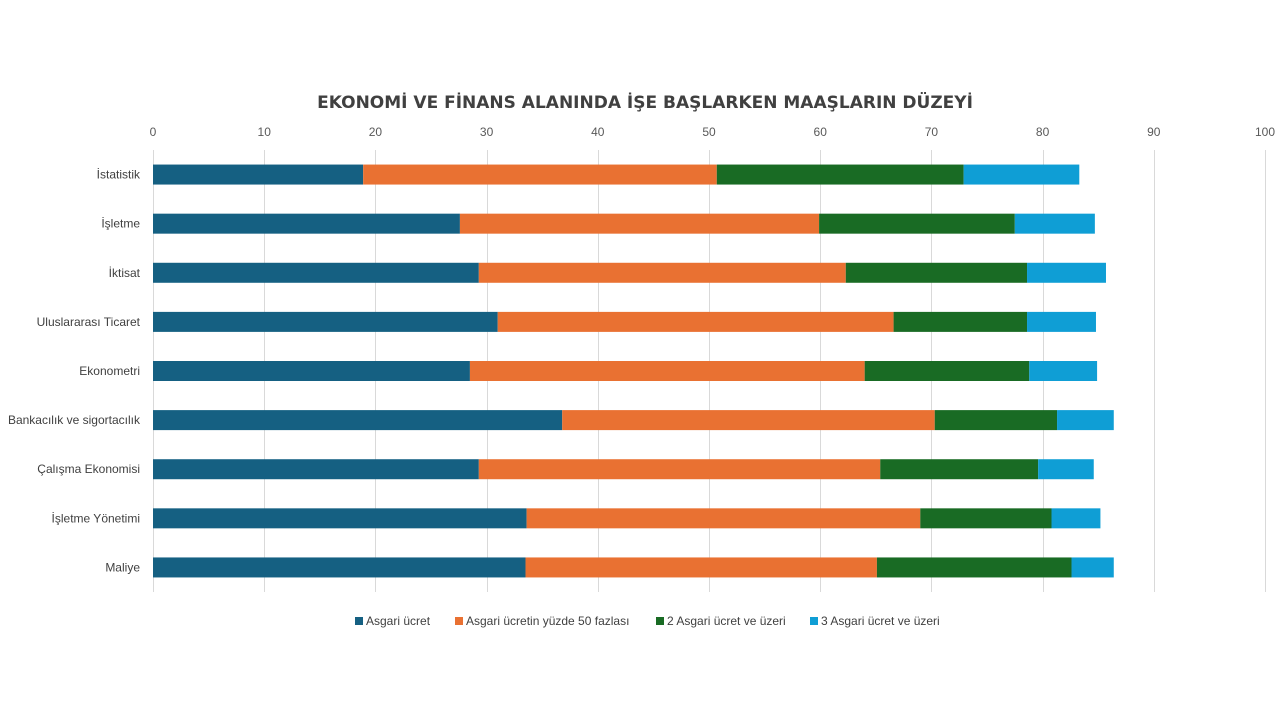 Image resolution: width=1280 pixels, height=720 pixels. Describe the element at coordinates (821, 132) in the screenshot. I see `tick-label: 60` at that location.